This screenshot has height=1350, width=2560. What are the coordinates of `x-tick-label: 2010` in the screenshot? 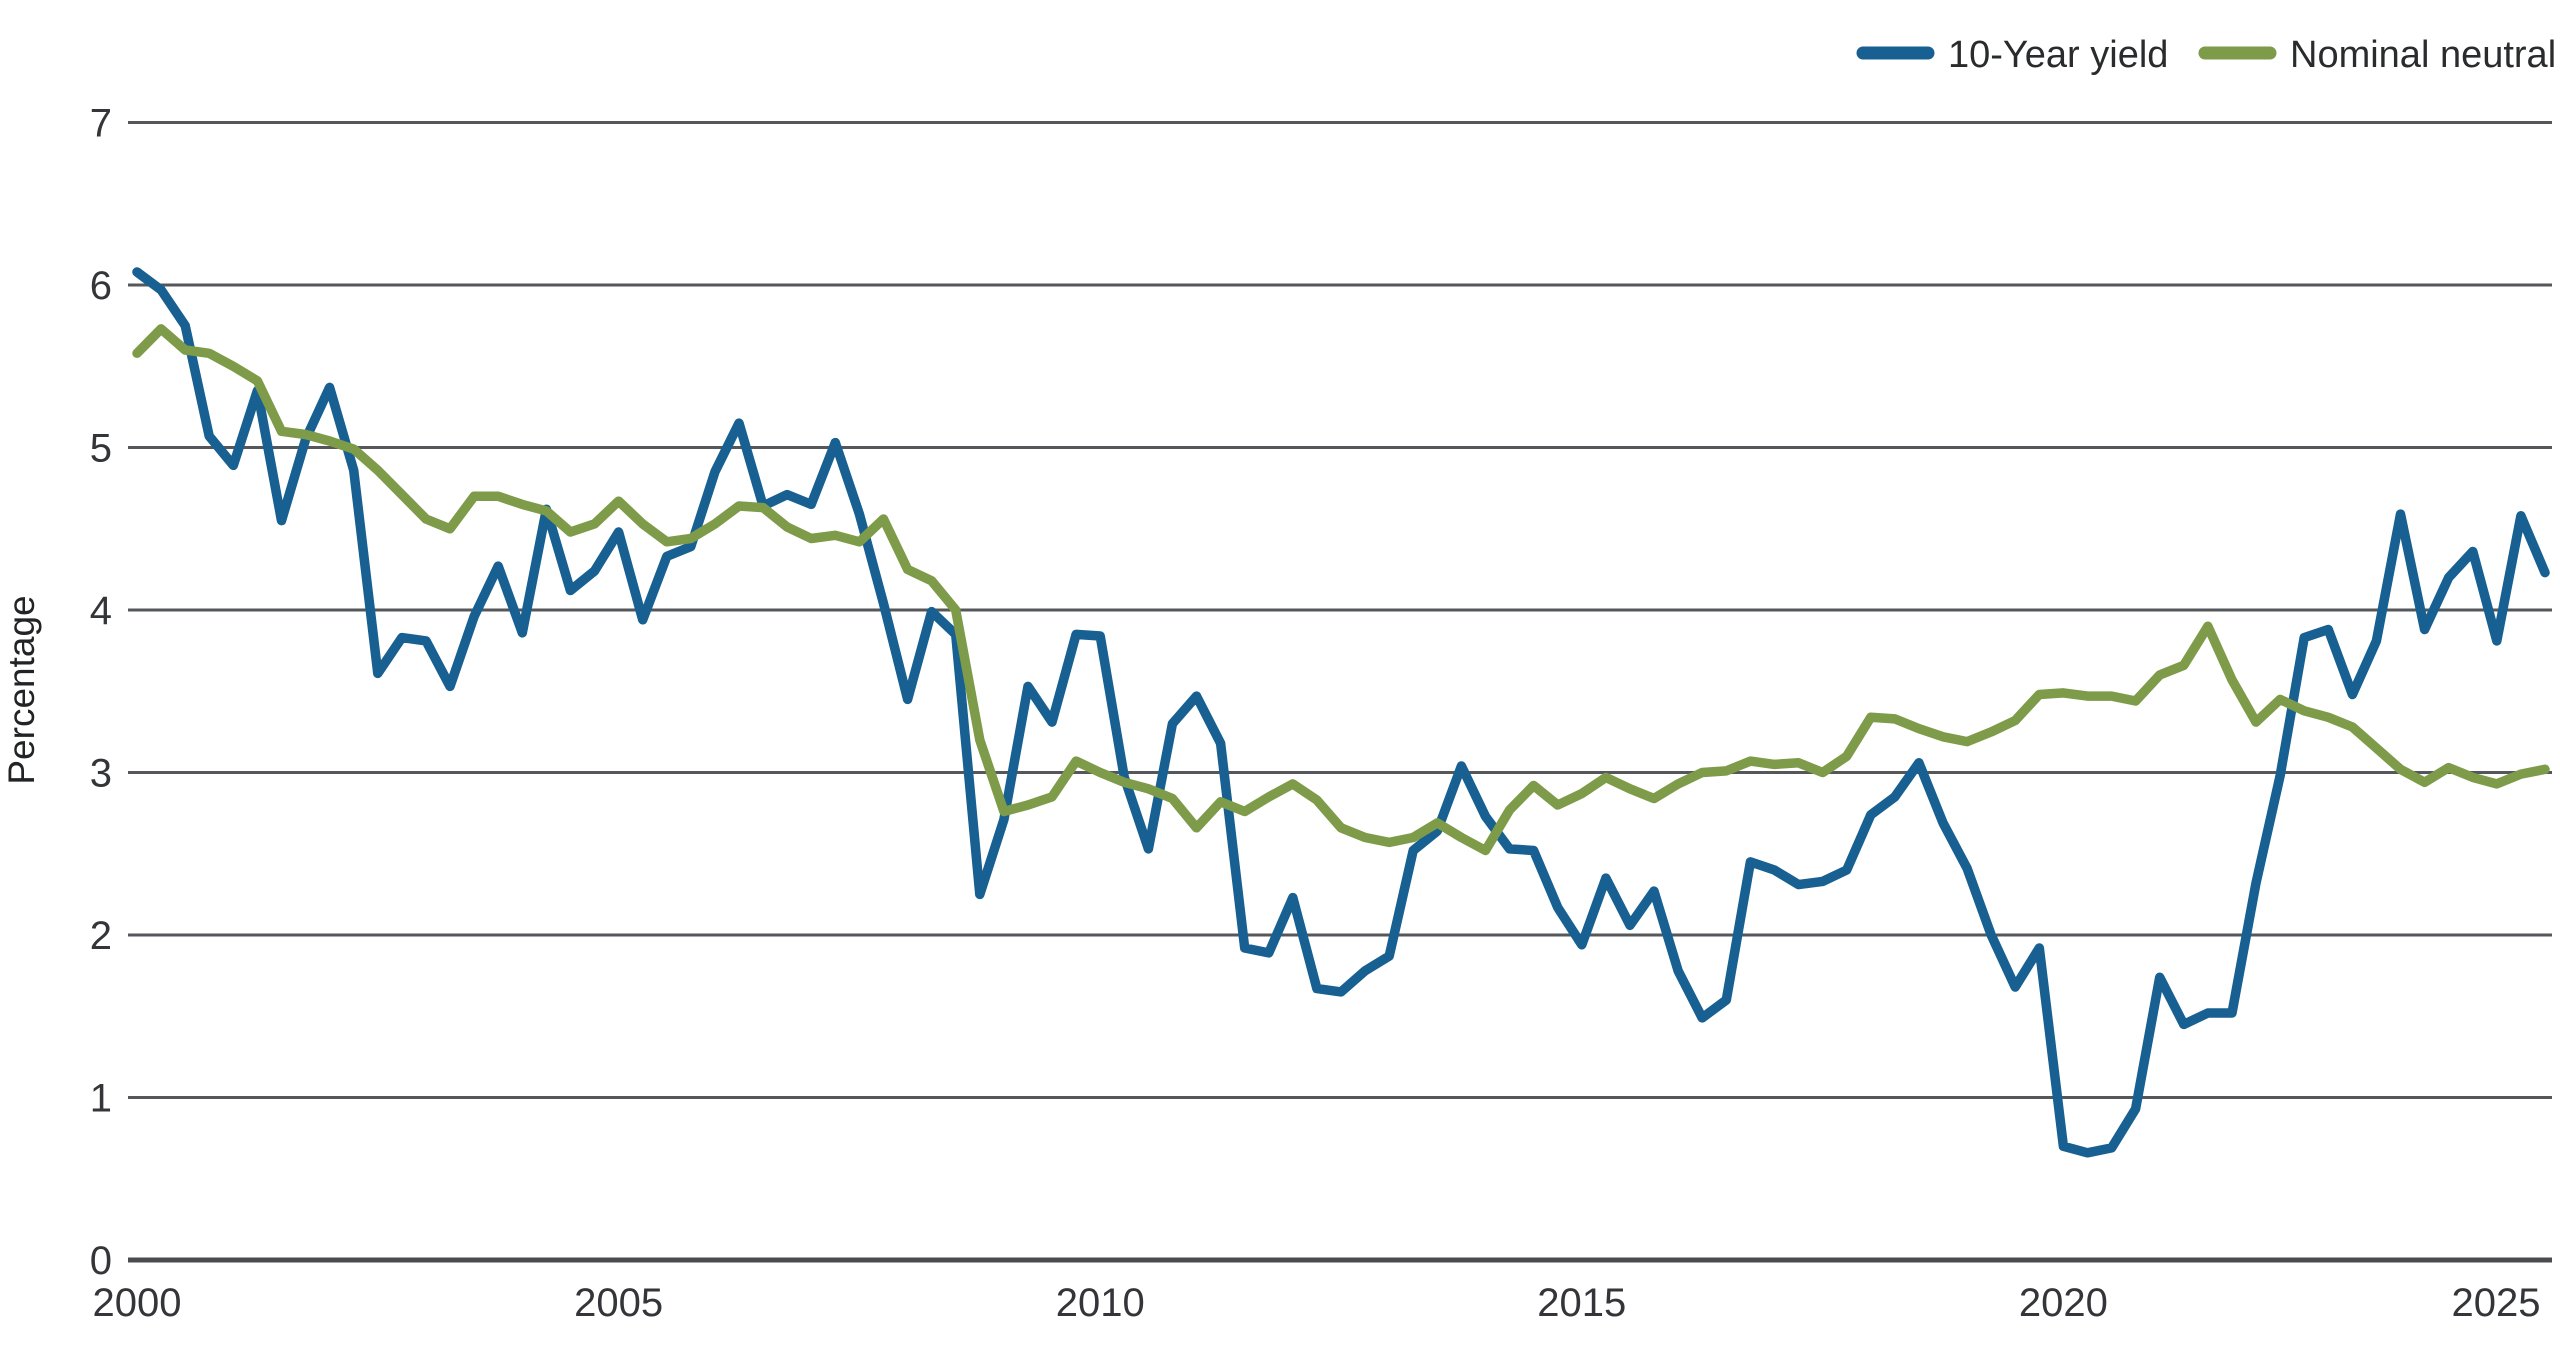 It's located at (1100, 1303).